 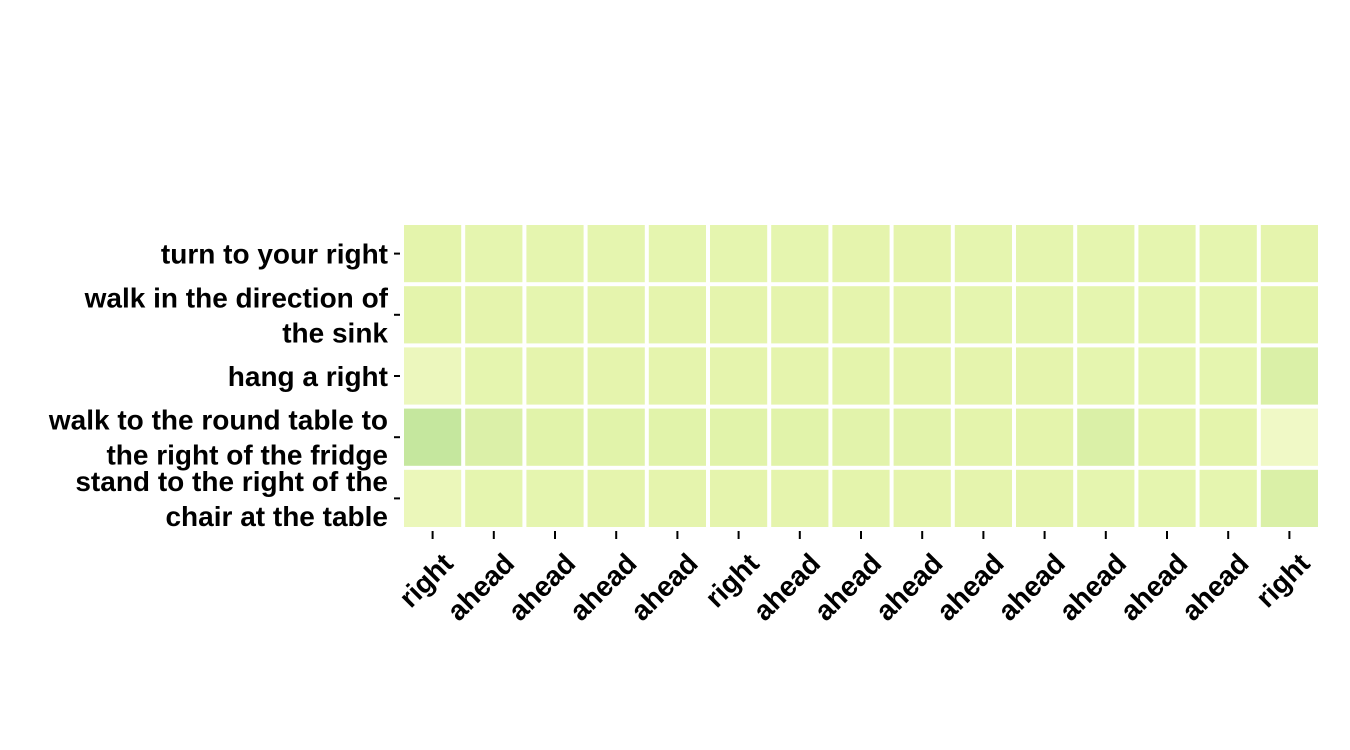 I want to click on x-tick-label-10: ahead, so click(x=1031, y=586).